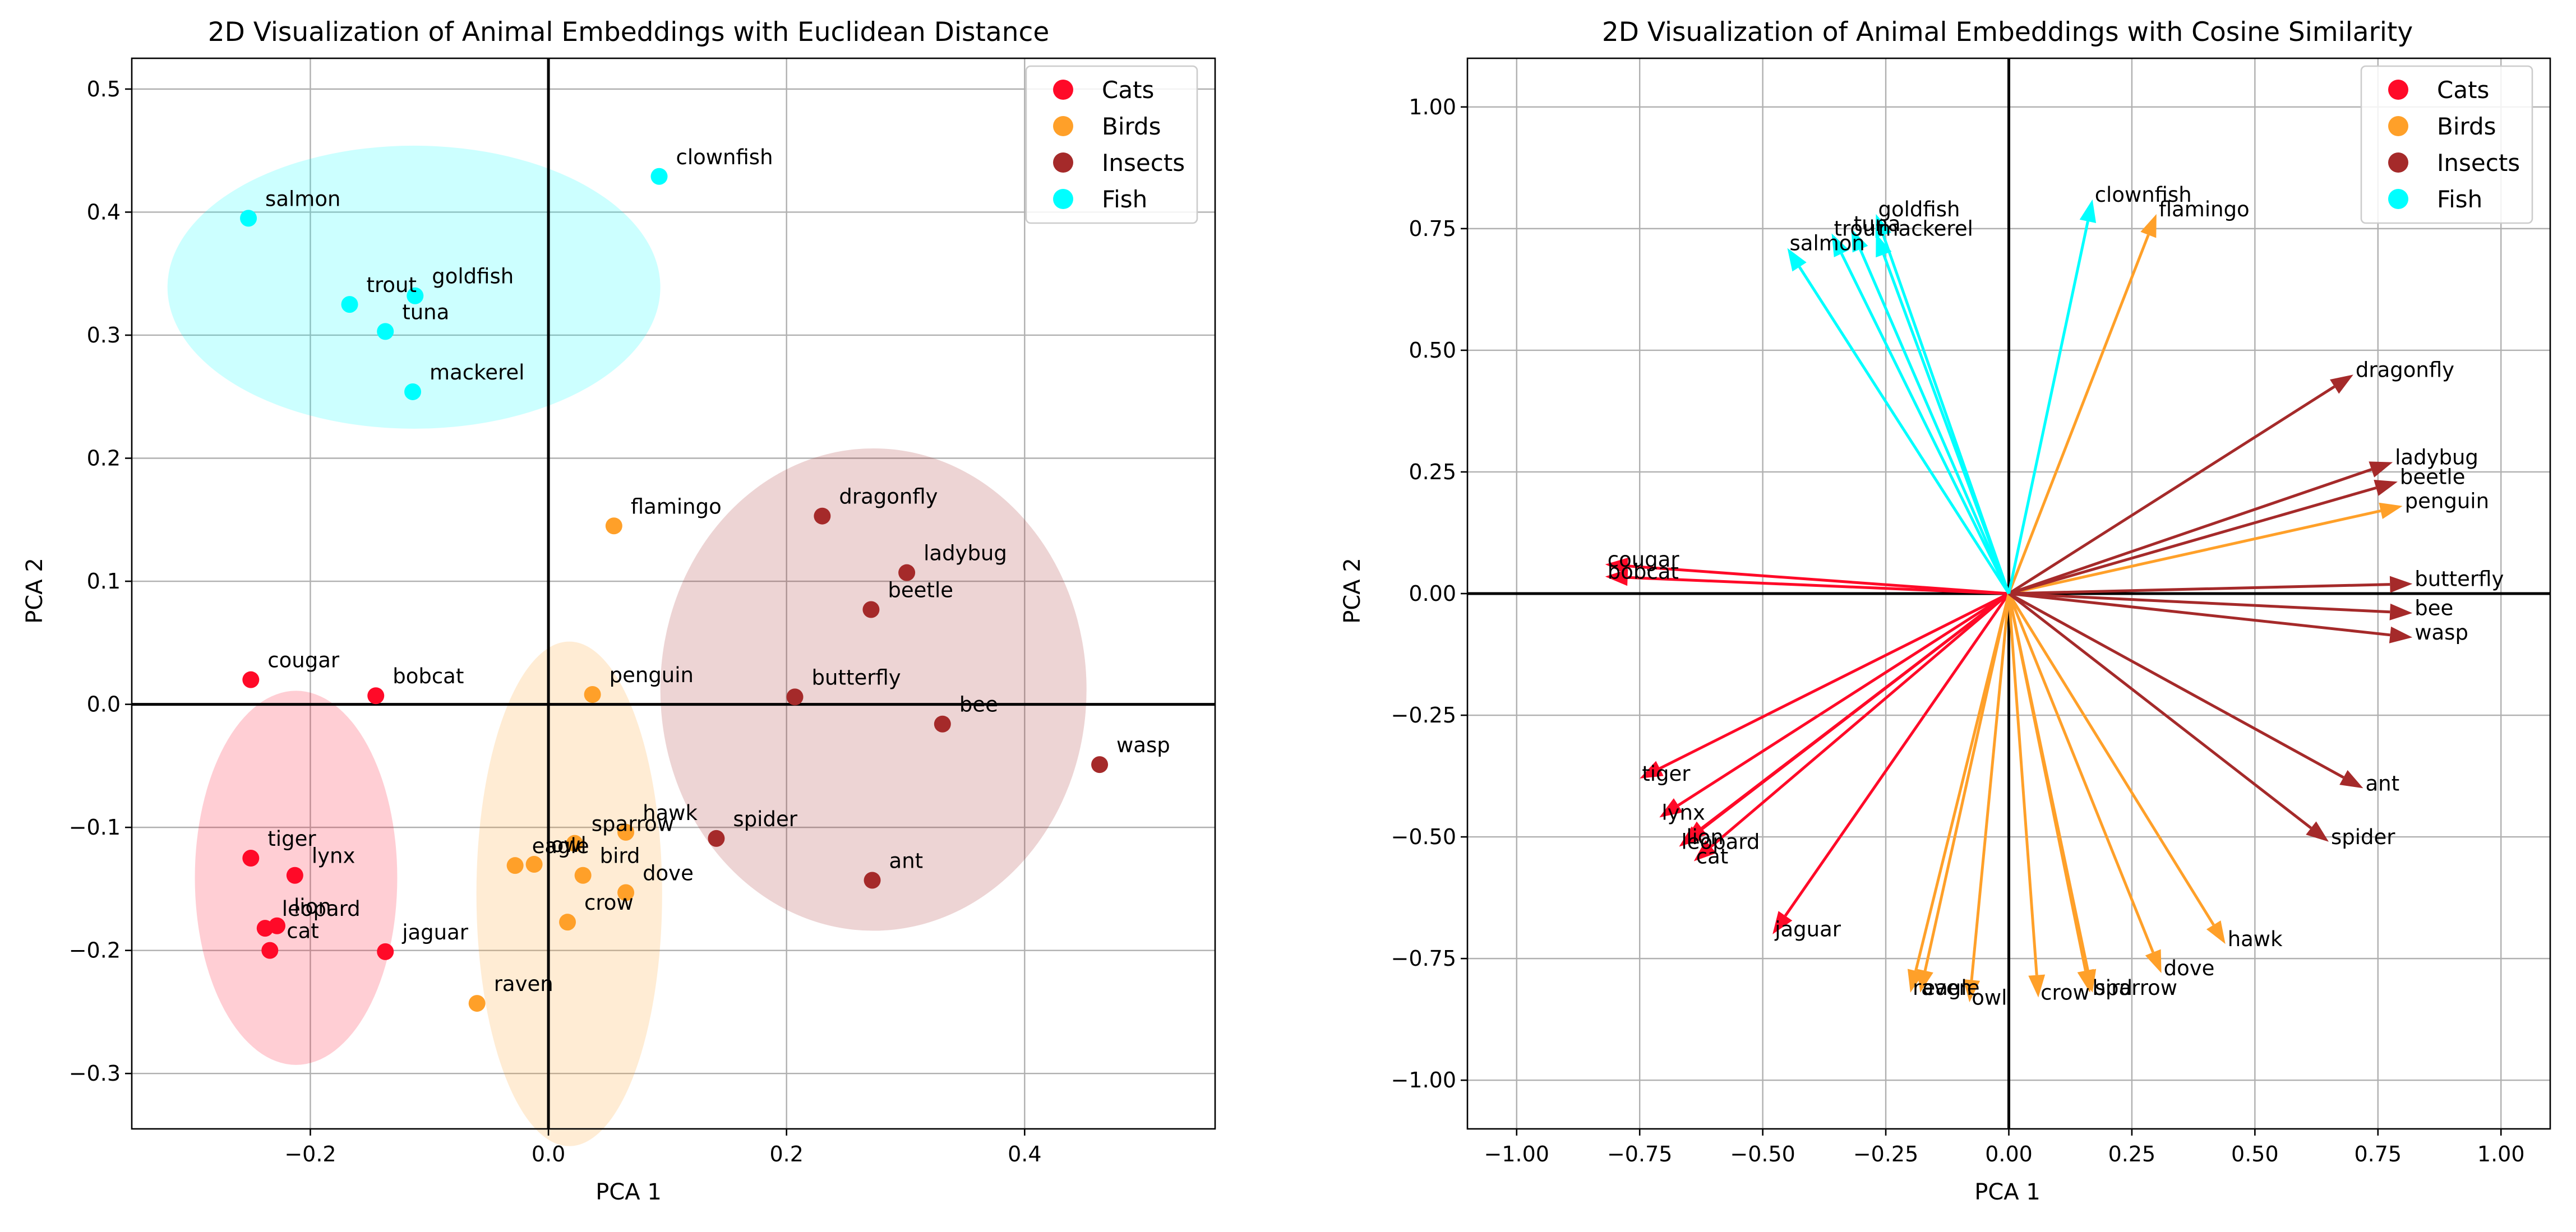  What do you see at coordinates (888, 497) in the screenshot?
I see `point-label: dragonfly` at bounding box center [888, 497].